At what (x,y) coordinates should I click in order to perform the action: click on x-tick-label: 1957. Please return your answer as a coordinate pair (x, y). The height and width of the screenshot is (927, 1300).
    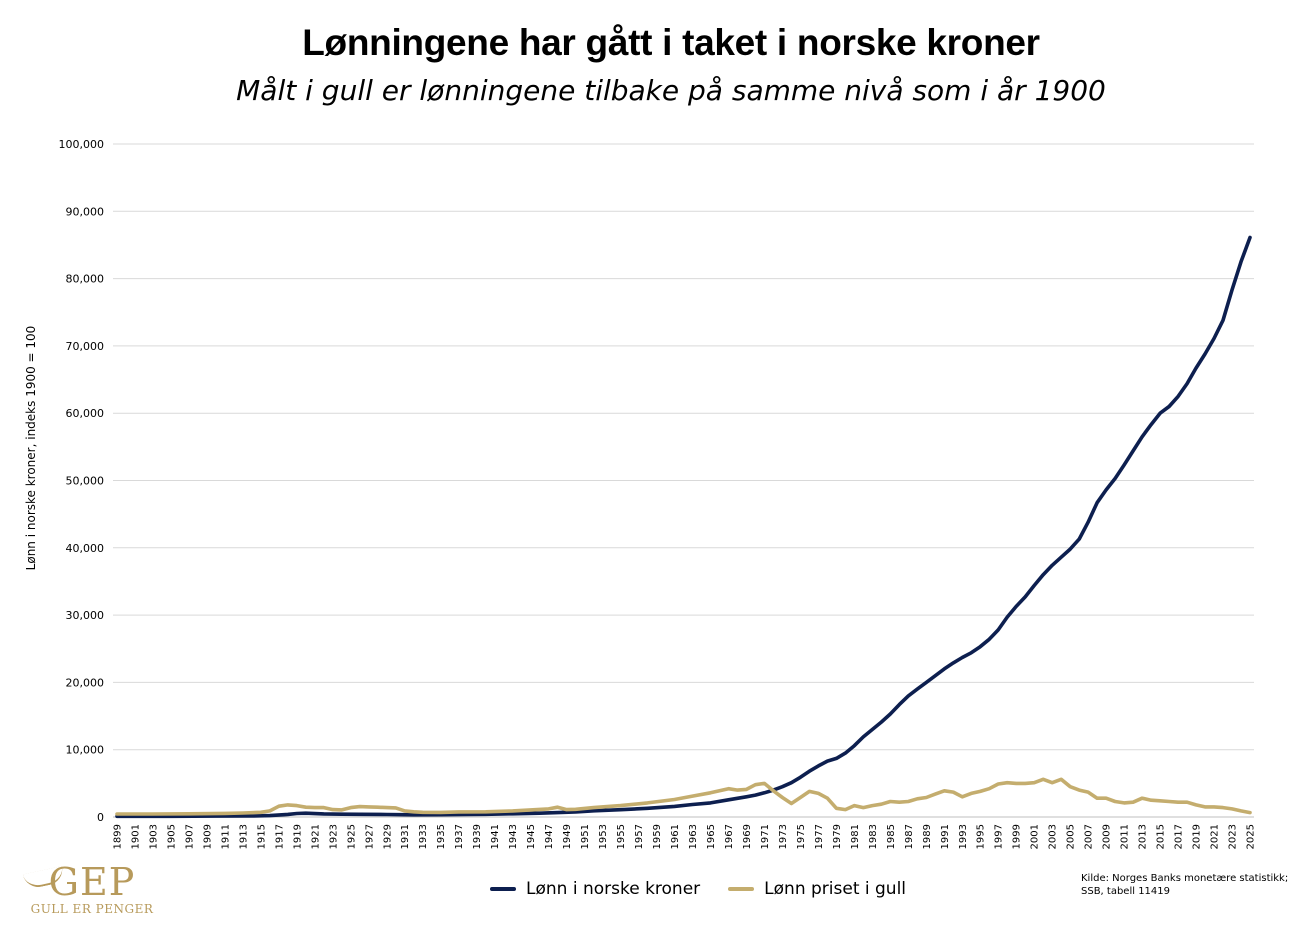
    Looking at the image, I should click on (639, 836).